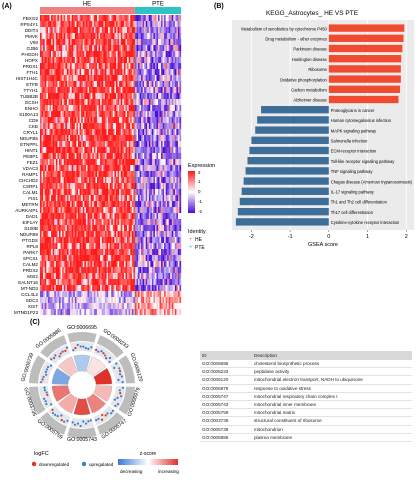  What do you see at coordinates (306, 388) in the screenshot?
I see `table-row: GO:0006979 response to oxidative stress` at bounding box center [306, 388].